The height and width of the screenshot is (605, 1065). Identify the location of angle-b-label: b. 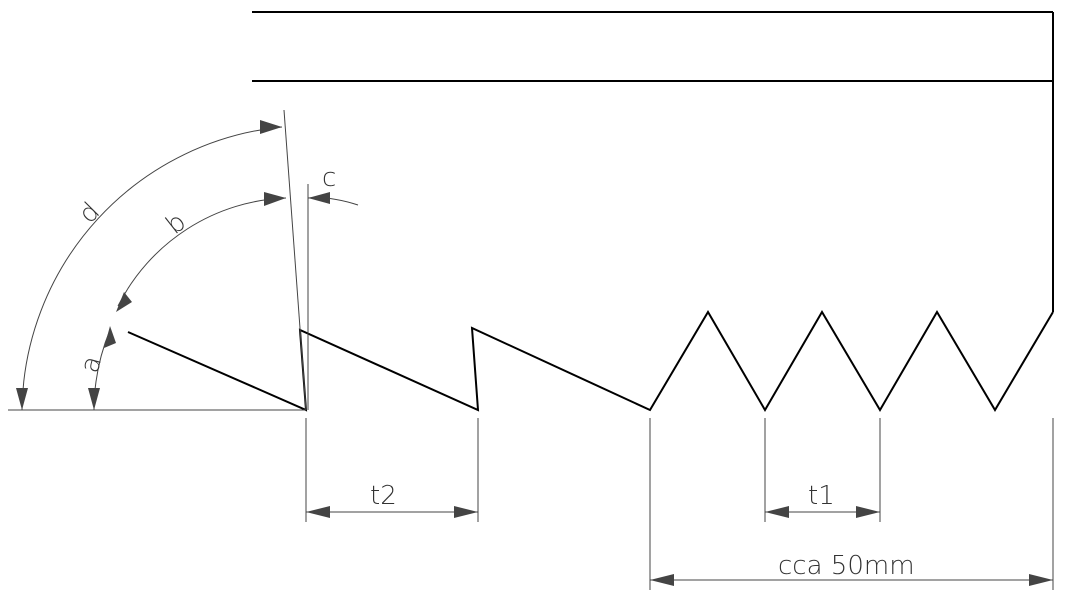
(175, 224).